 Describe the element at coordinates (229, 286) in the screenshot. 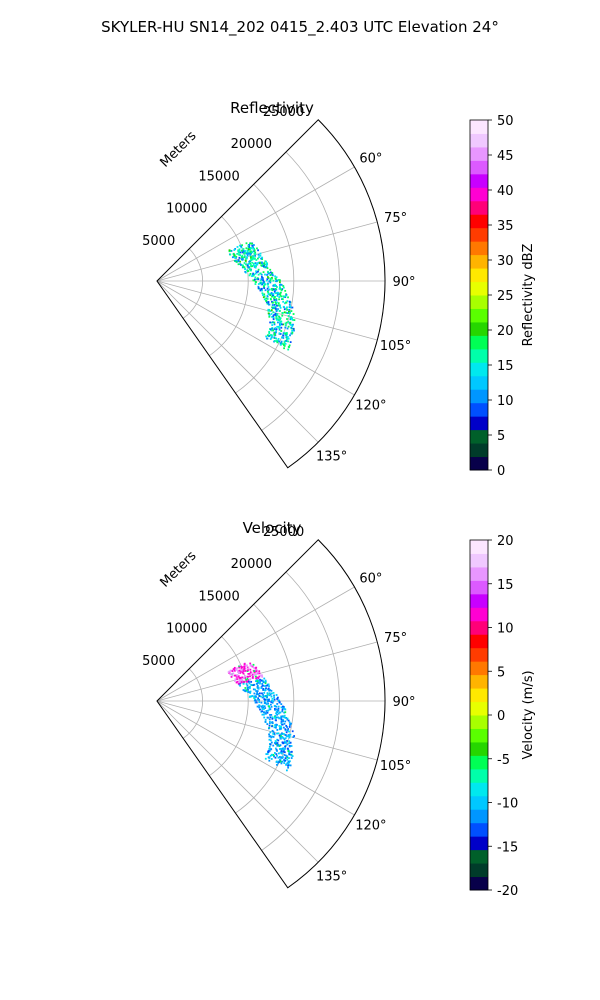

I see `range-ring` at that location.